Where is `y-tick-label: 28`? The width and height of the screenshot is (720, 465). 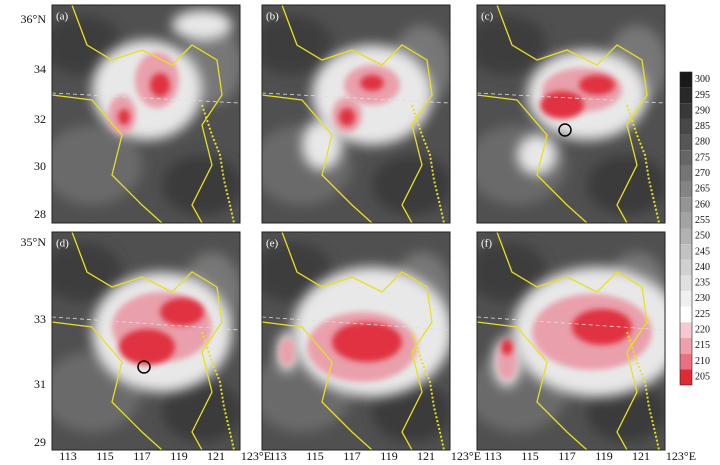 y-tick-label: 28 is located at coordinates (40, 214).